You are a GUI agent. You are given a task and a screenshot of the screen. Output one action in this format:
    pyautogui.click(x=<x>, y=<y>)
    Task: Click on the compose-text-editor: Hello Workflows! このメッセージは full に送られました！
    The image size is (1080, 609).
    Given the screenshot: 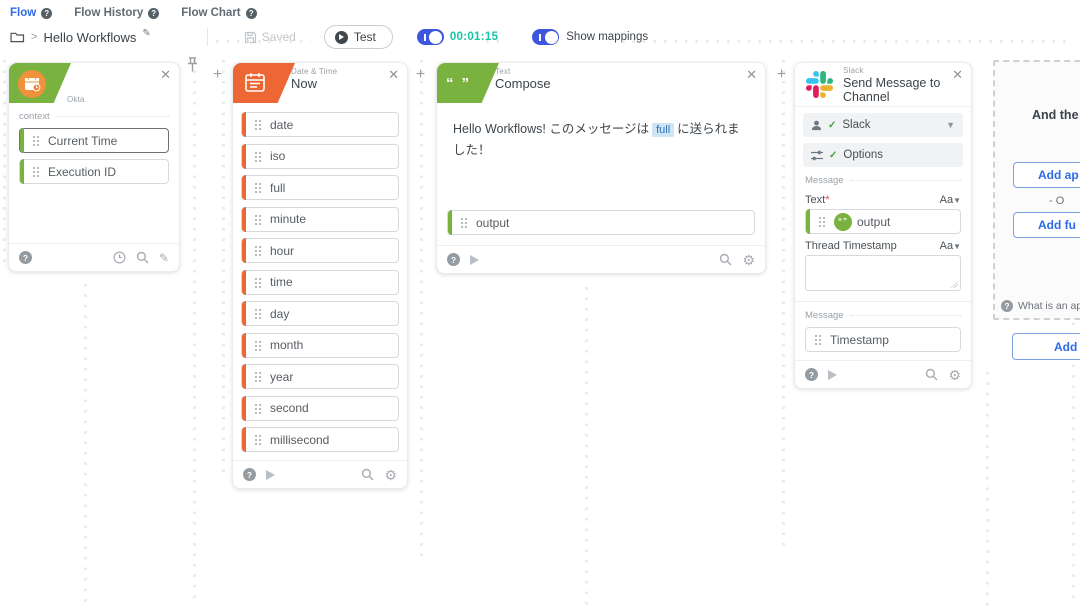 What is the action you would take?
    pyautogui.click(x=601, y=152)
    